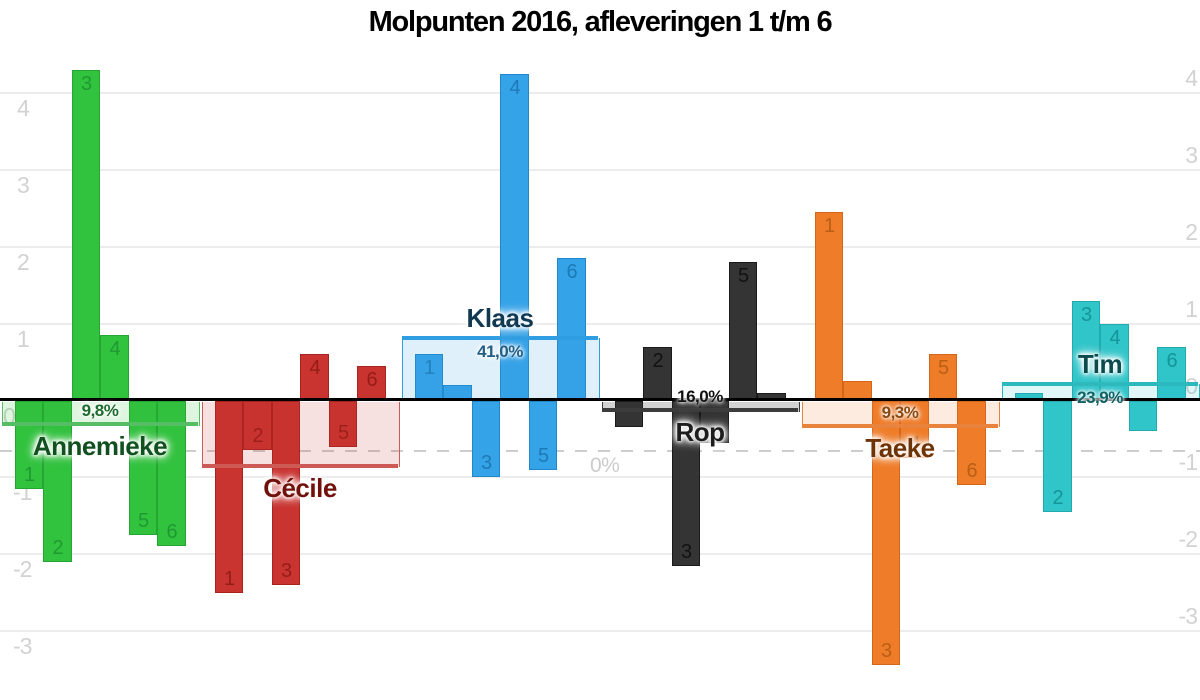 The image size is (1200, 700). I want to click on axis-tick-right: 4, so click(1191, 78).